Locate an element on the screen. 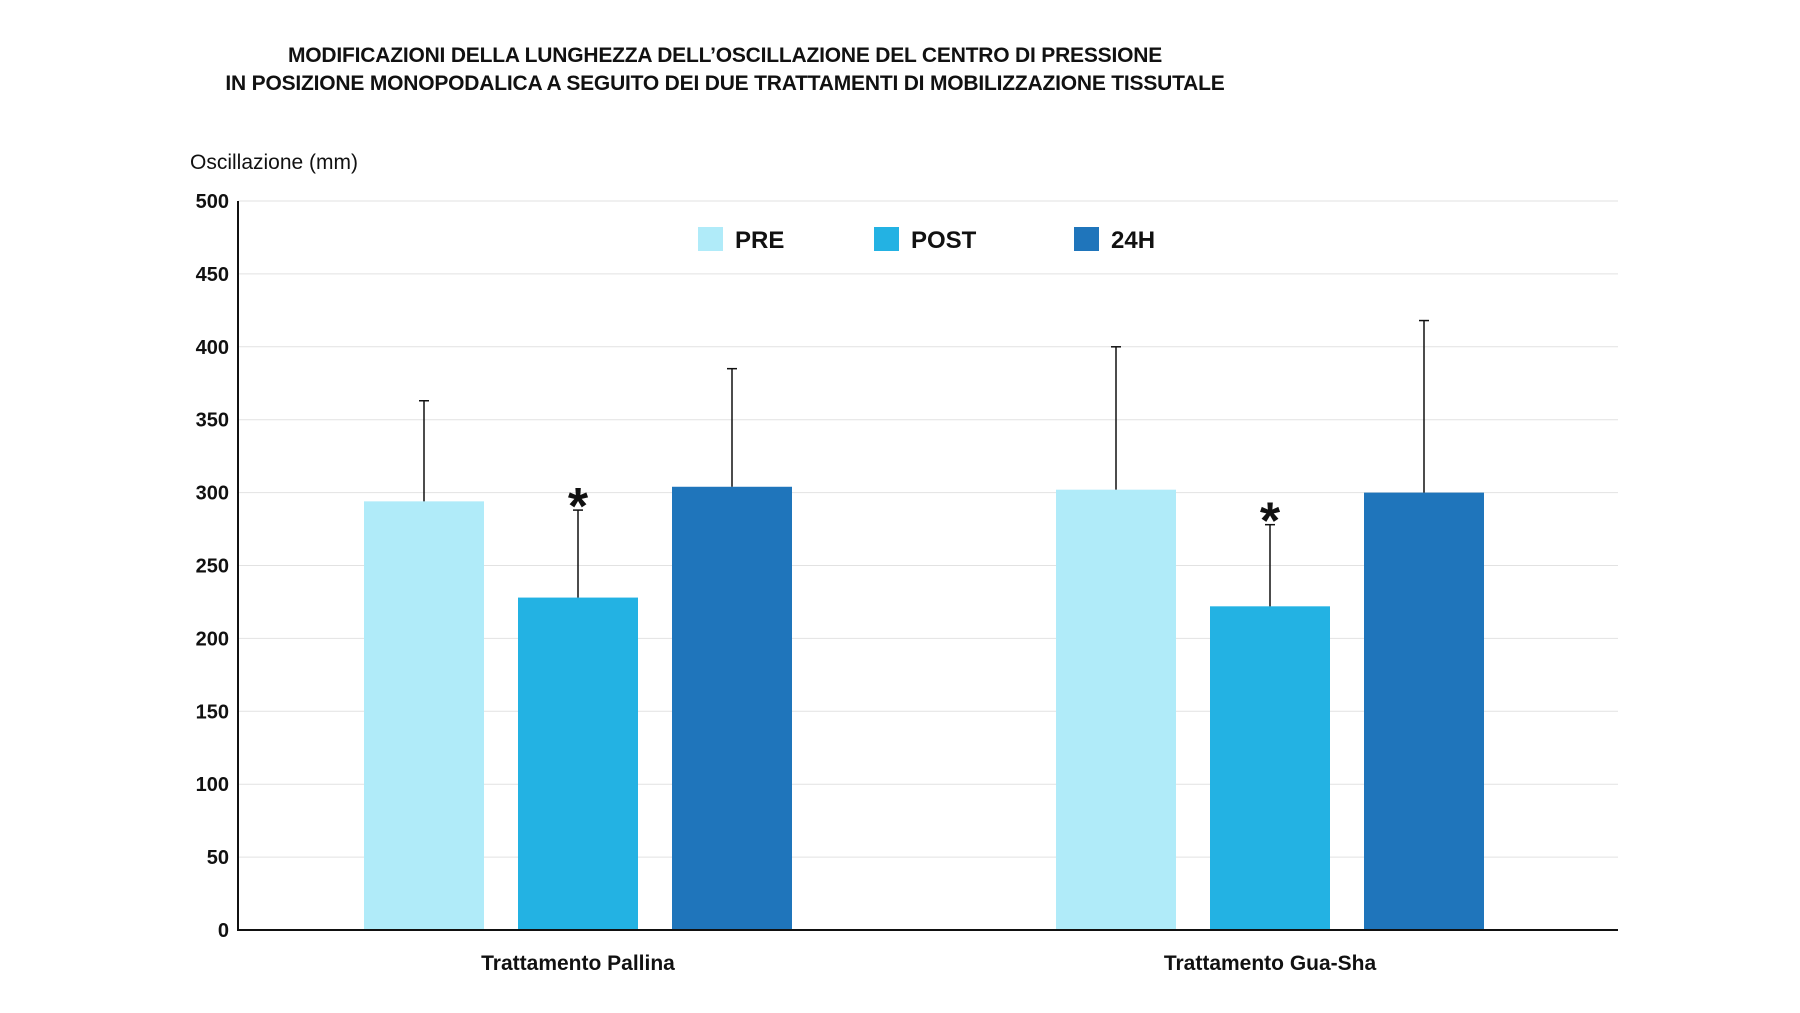 This screenshot has width=1800, height=1013. y-tick-label: 100 is located at coordinates (212, 785).